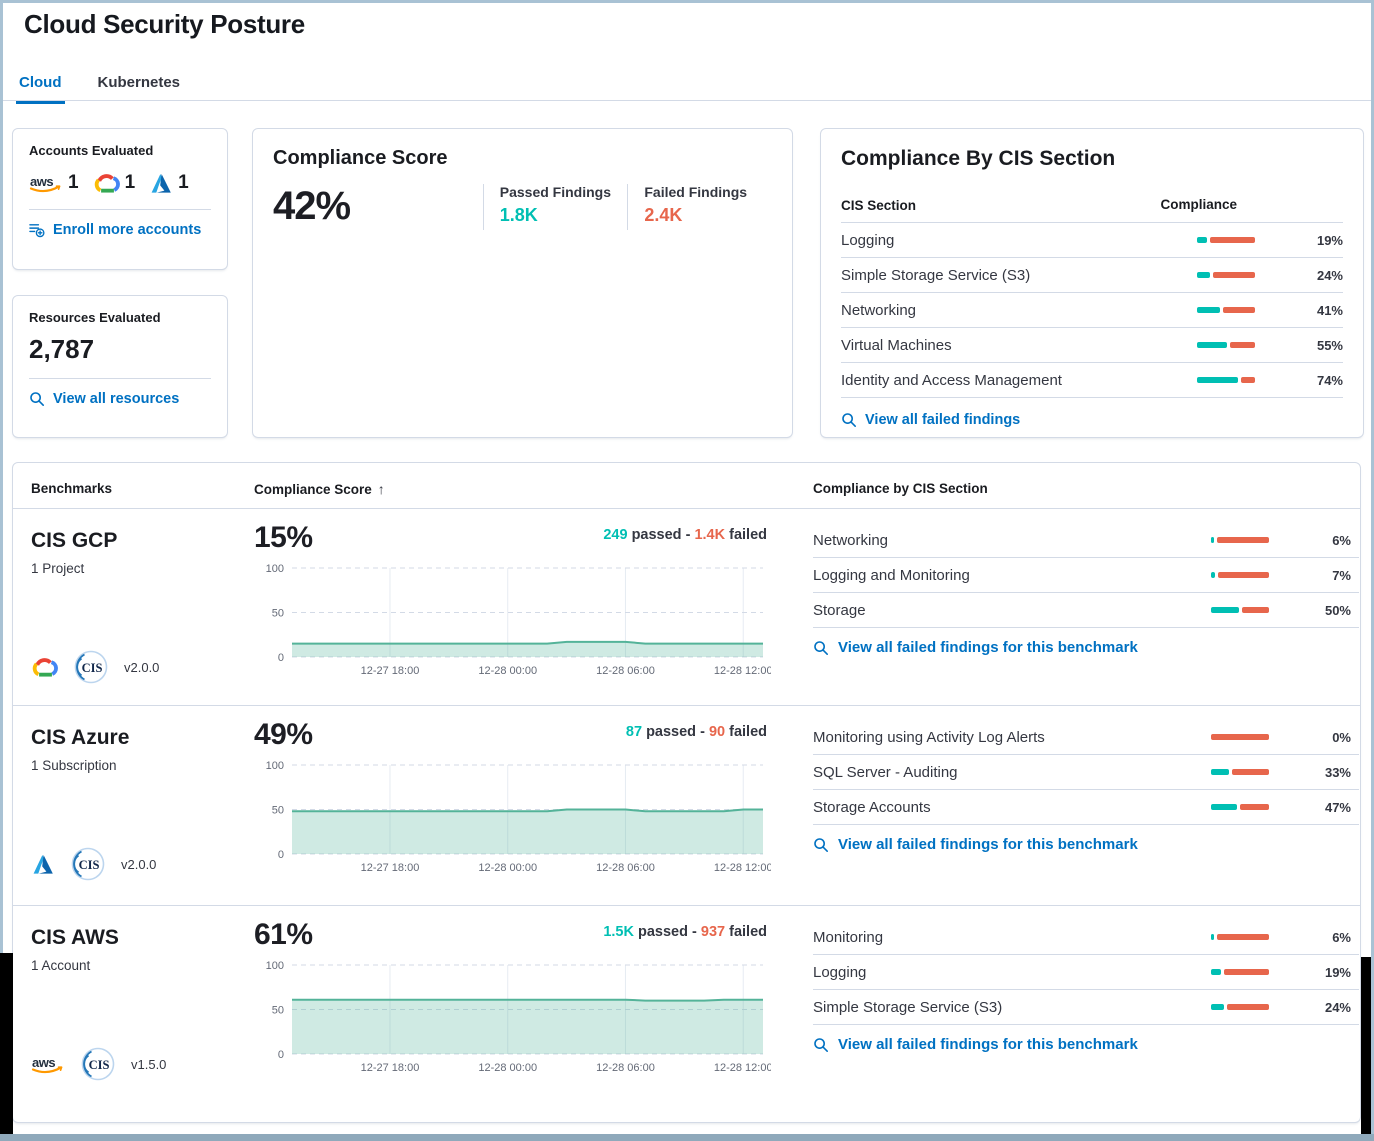  I want to click on page-title: Cloud Security Posture, so click(164, 24).